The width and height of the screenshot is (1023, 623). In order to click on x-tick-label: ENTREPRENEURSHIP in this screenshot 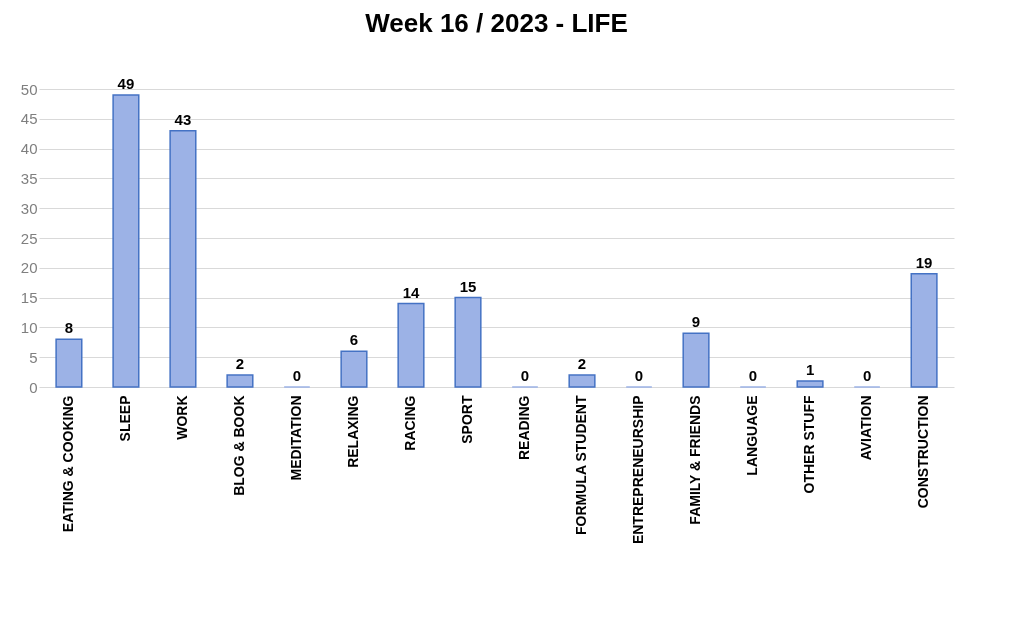, I will do `click(638, 470)`.